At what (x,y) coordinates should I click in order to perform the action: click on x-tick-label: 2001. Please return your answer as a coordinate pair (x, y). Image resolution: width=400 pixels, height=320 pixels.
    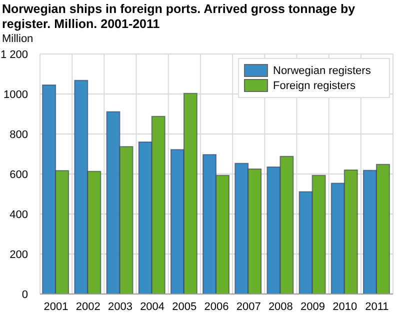
    Looking at the image, I should click on (56, 306).